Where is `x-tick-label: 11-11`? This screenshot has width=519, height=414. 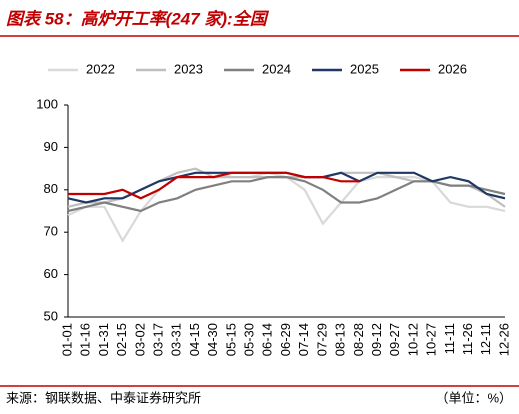 x-tick-label: 11-11 is located at coordinates (449, 338).